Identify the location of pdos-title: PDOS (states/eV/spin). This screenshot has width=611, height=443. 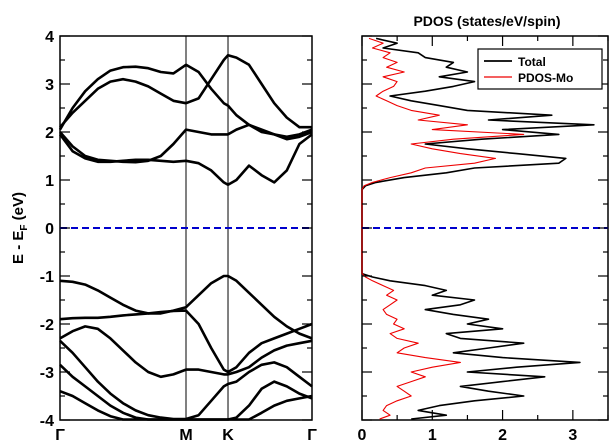
(486, 21).